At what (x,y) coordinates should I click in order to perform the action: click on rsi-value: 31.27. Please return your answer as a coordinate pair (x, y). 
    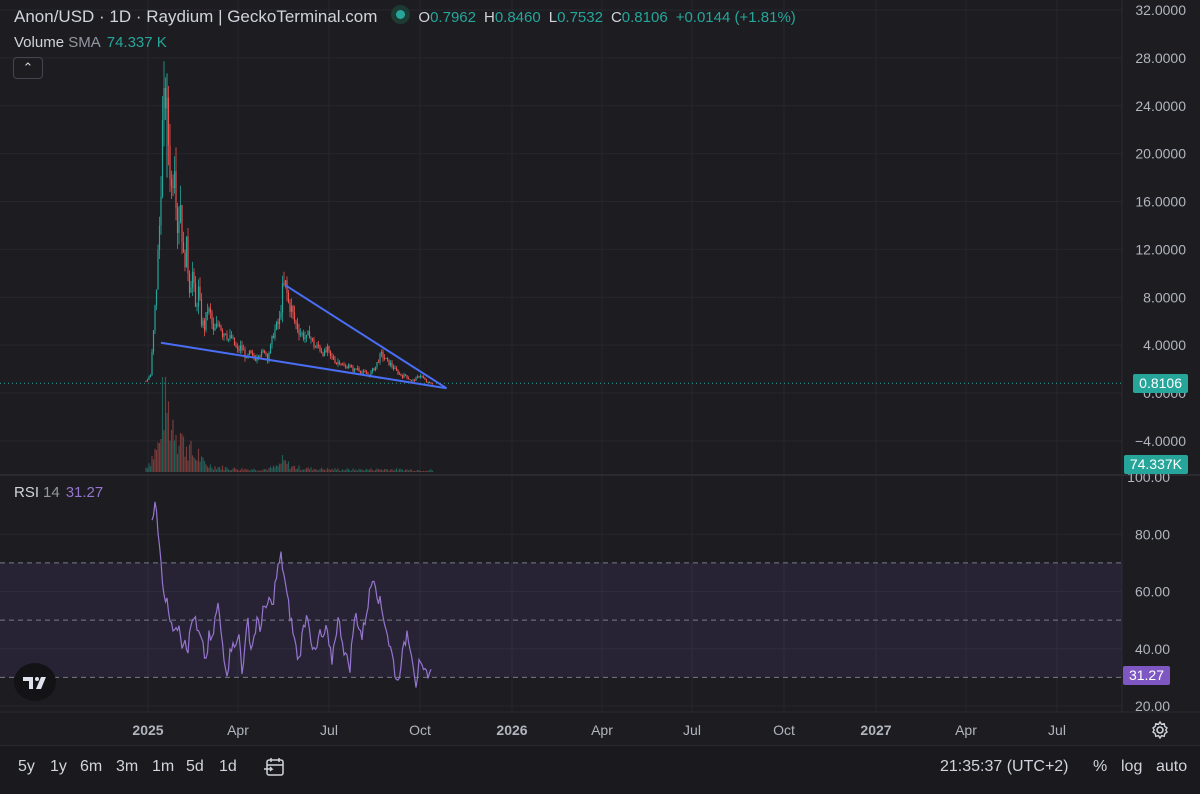
    Looking at the image, I should click on (84, 492).